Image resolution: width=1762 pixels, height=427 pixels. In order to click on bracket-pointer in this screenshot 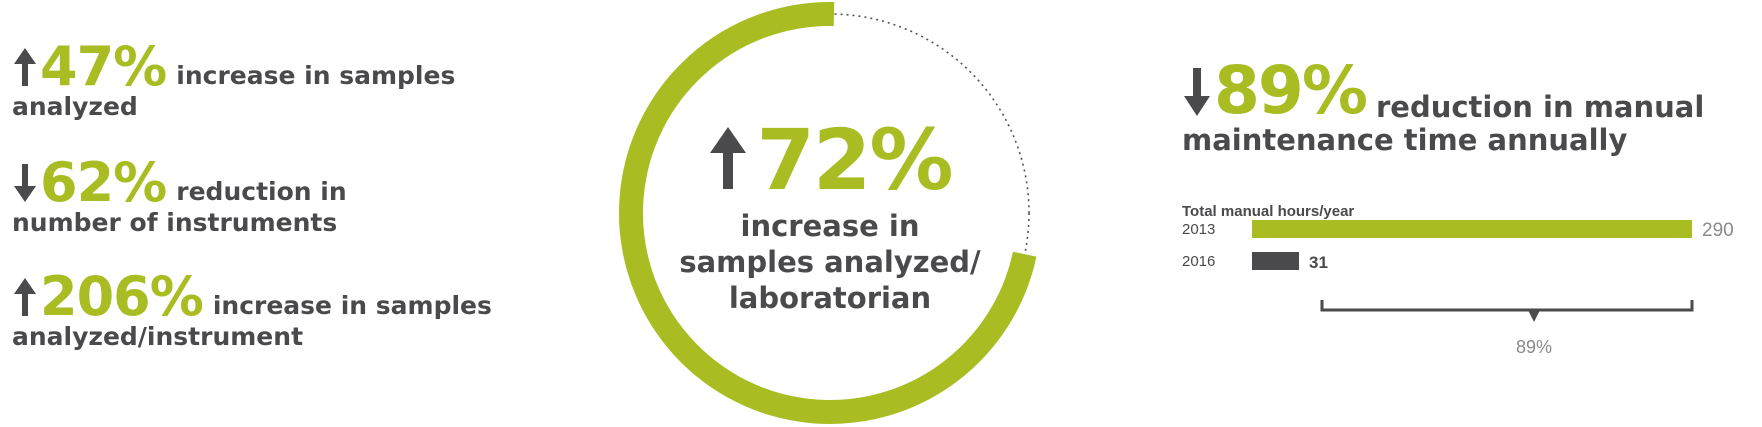, I will do `click(1534, 316)`.